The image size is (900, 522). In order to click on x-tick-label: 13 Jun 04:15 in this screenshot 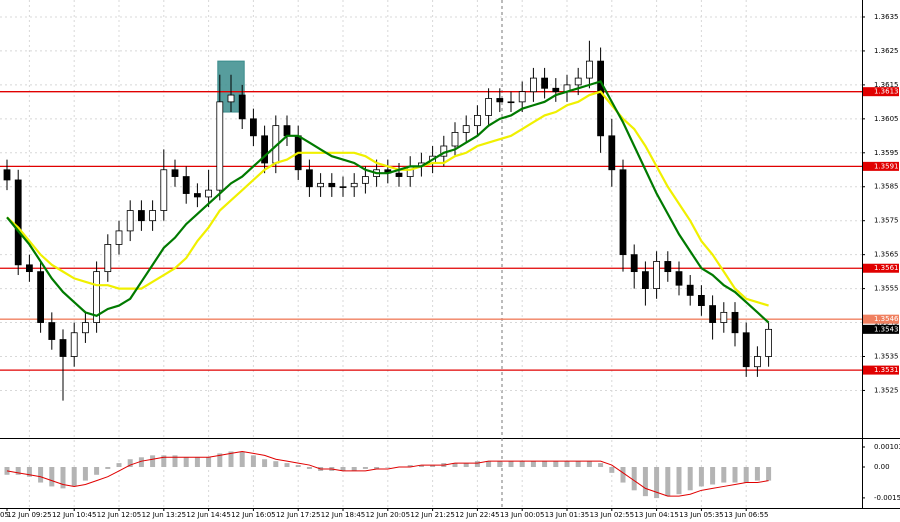, I will do `click(656, 515)`.